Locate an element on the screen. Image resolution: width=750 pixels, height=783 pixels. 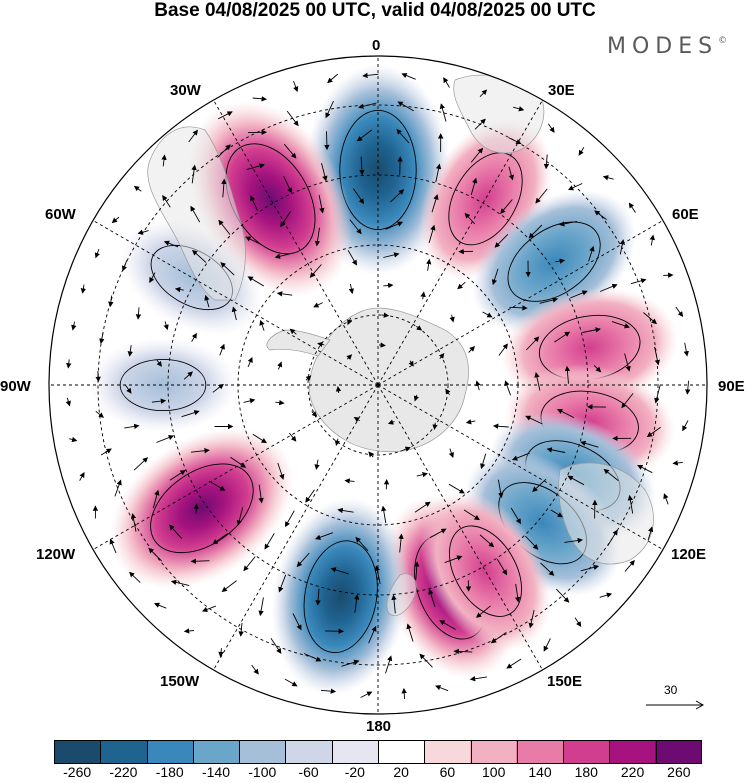
colorbar-tick-label: 140 is located at coordinates (540, 772).